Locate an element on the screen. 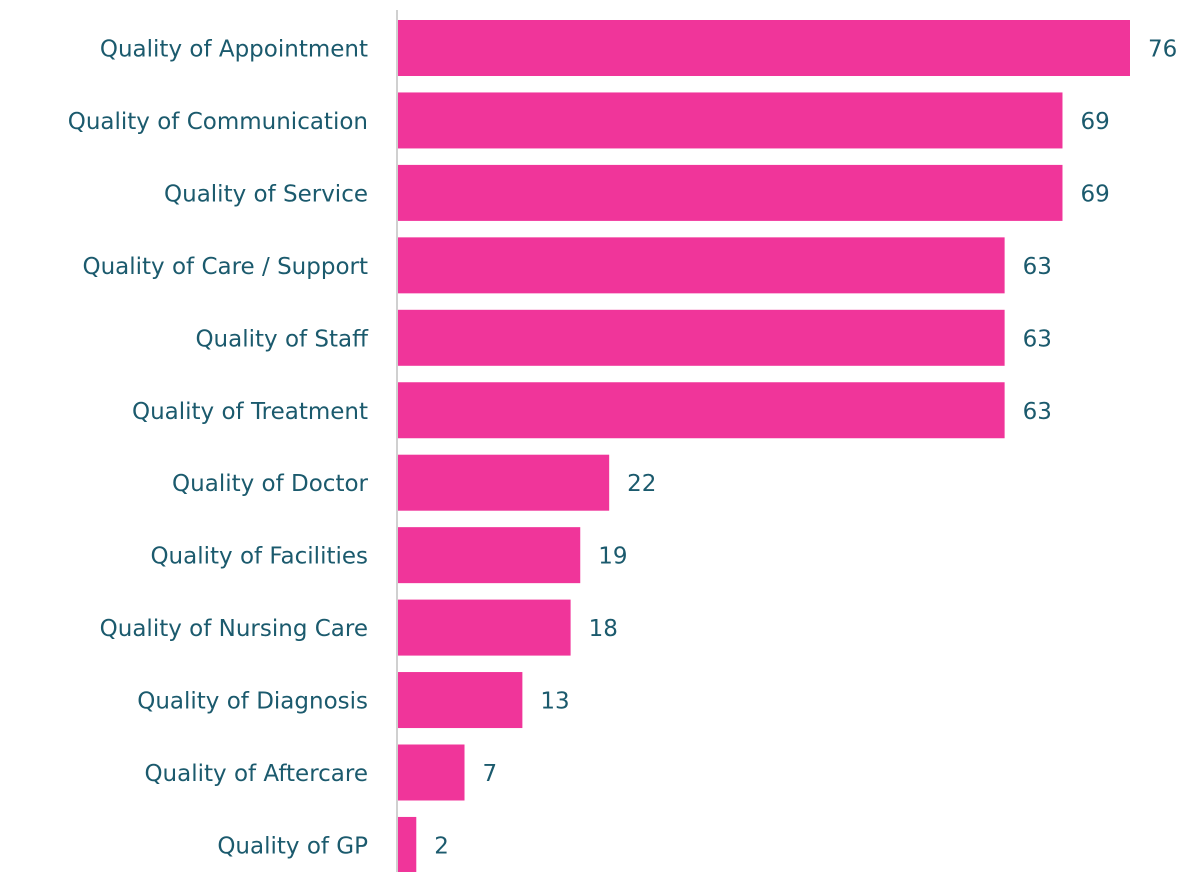 This screenshot has width=1180, height=872. y-tick-label: Quality of GP is located at coordinates (292, 846).